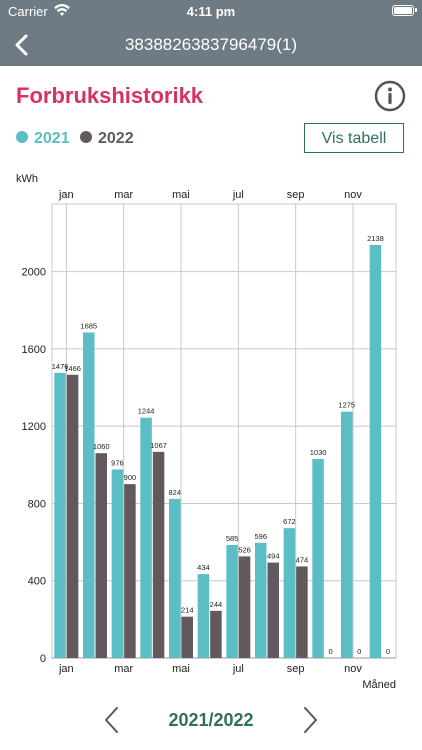 The image size is (422, 750). Describe the element at coordinates (22, 137) in the screenshot. I see `legend-dot-2021` at that location.